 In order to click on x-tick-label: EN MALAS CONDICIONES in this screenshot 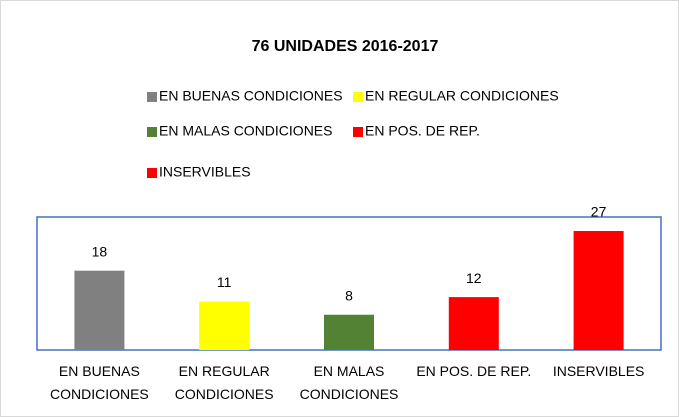, I will do `click(349, 382)`.